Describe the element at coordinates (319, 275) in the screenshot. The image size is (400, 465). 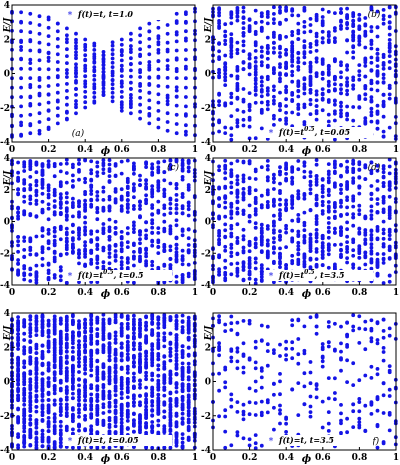
I see `legend-background` at that location.